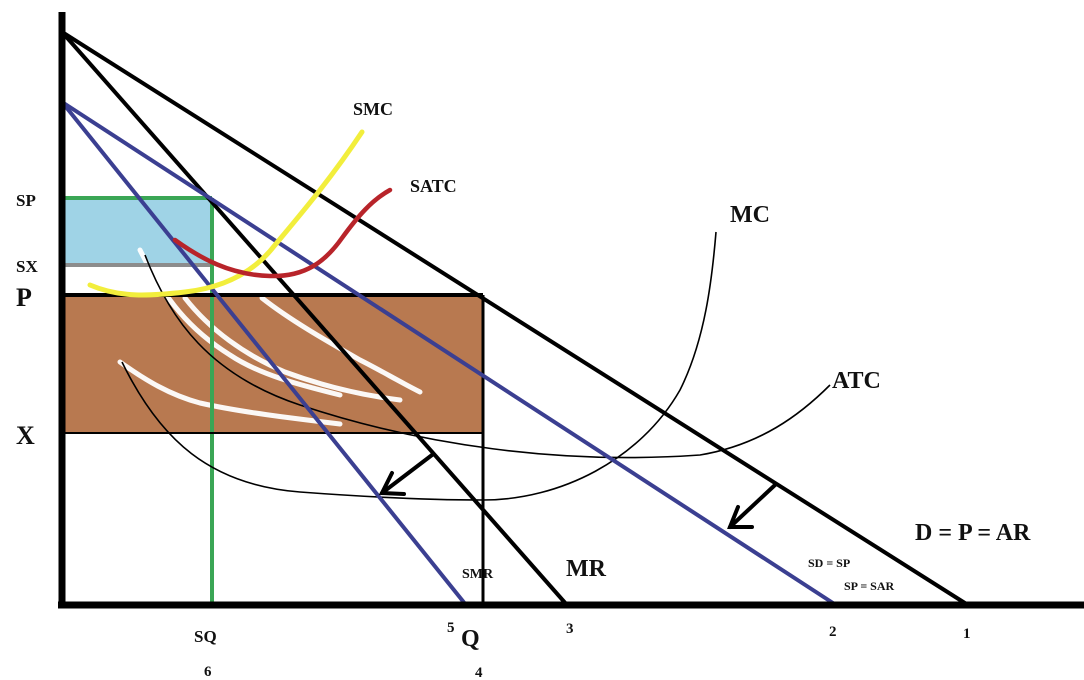 The height and width of the screenshot is (680, 1084). What do you see at coordinates (967, 634) in the screenshot?
I see `num-1-label: 1` at bounding box center [967, 634].